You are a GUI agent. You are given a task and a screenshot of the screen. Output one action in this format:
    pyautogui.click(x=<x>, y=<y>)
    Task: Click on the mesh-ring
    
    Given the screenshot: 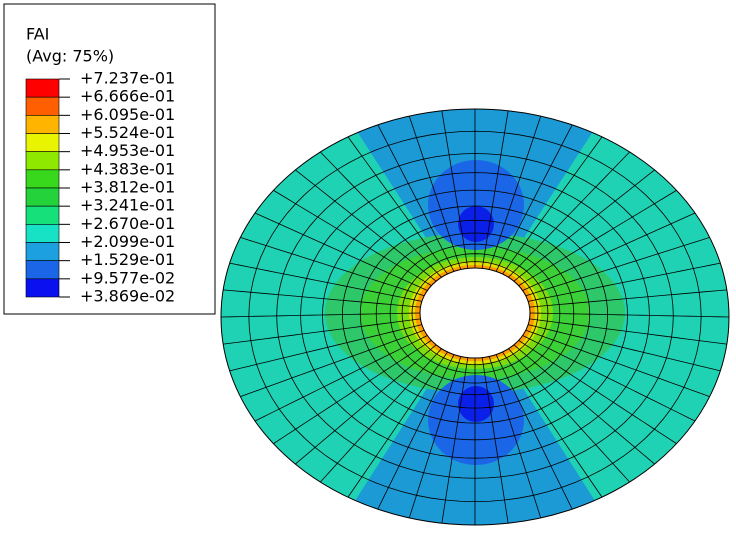 What is the action you would take?
    pyautogui.click(x=475, y=313)
    